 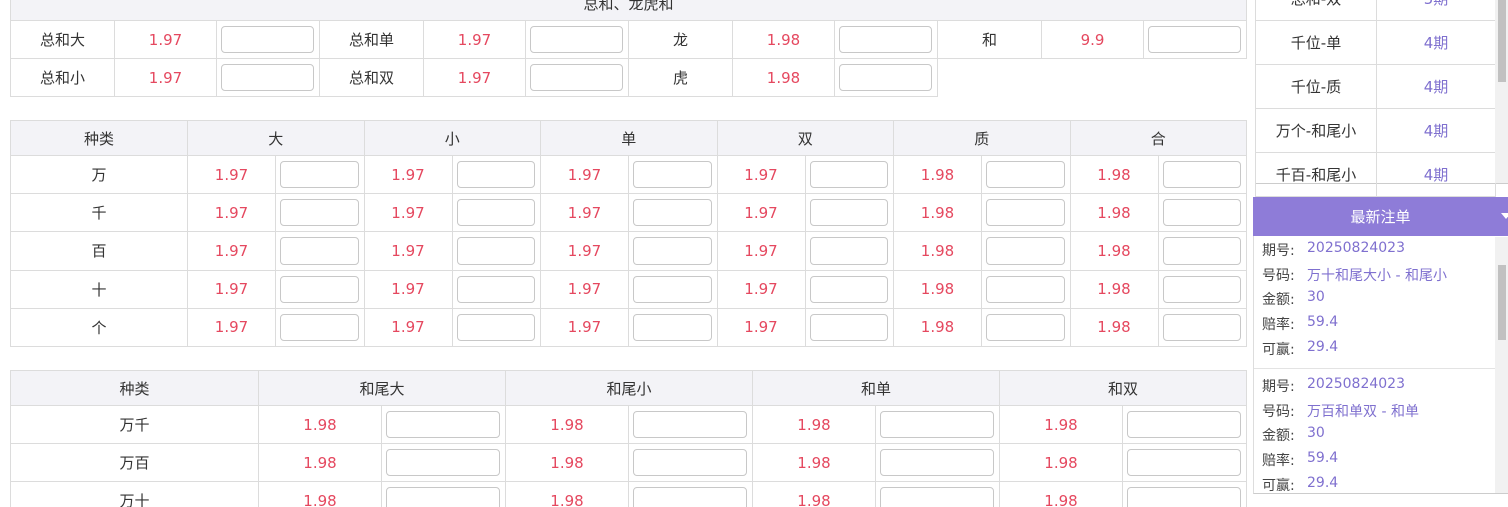 What do you see at coordinates (982, 138) in the screenshot?
I see `column-header: 质` at bounding box center [982, 138].